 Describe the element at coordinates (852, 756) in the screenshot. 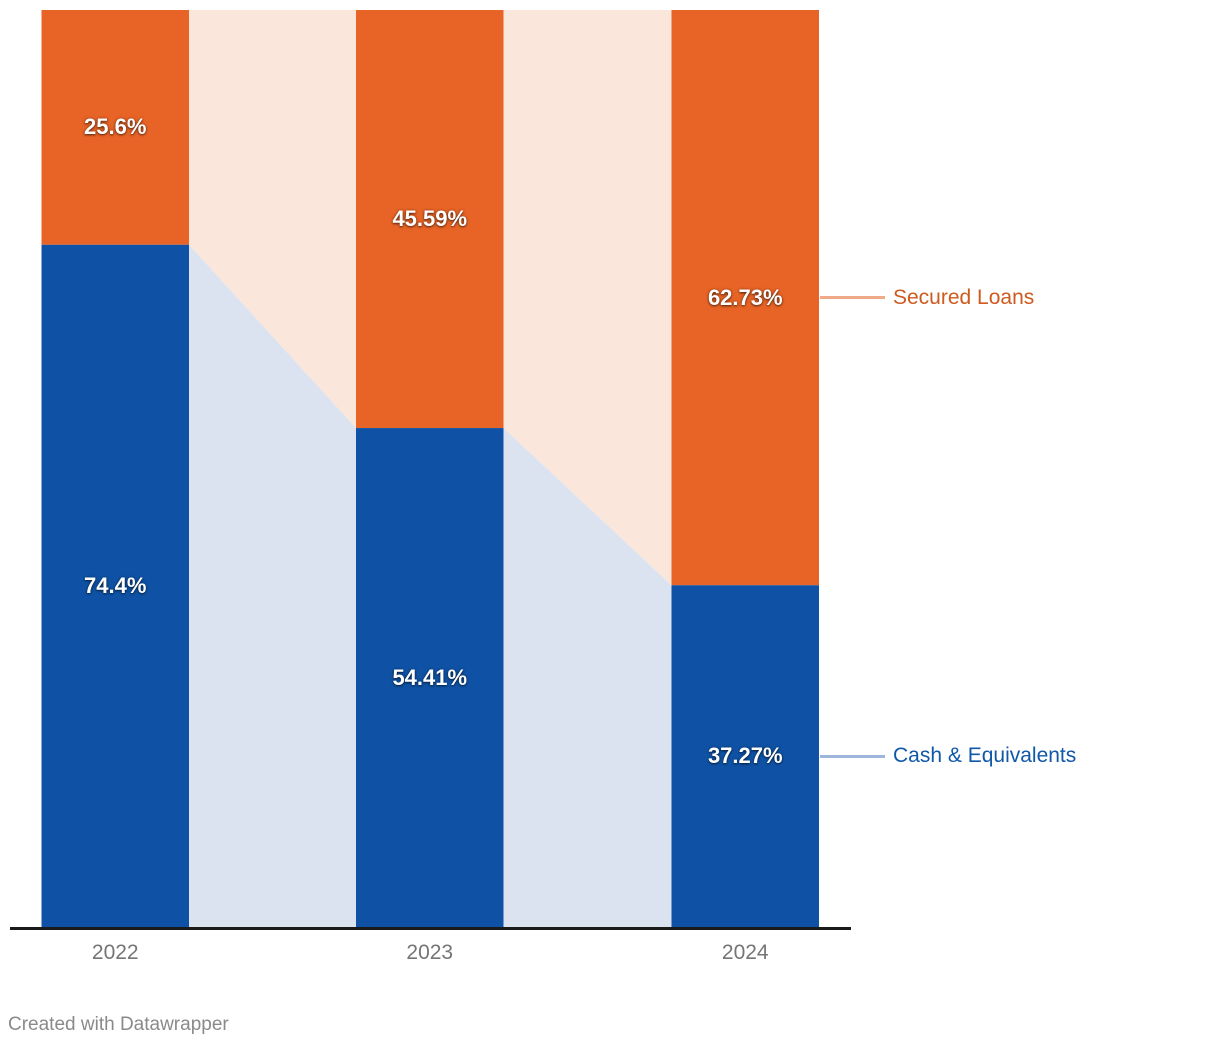

I see `legend-connector-line-cash` at that location.